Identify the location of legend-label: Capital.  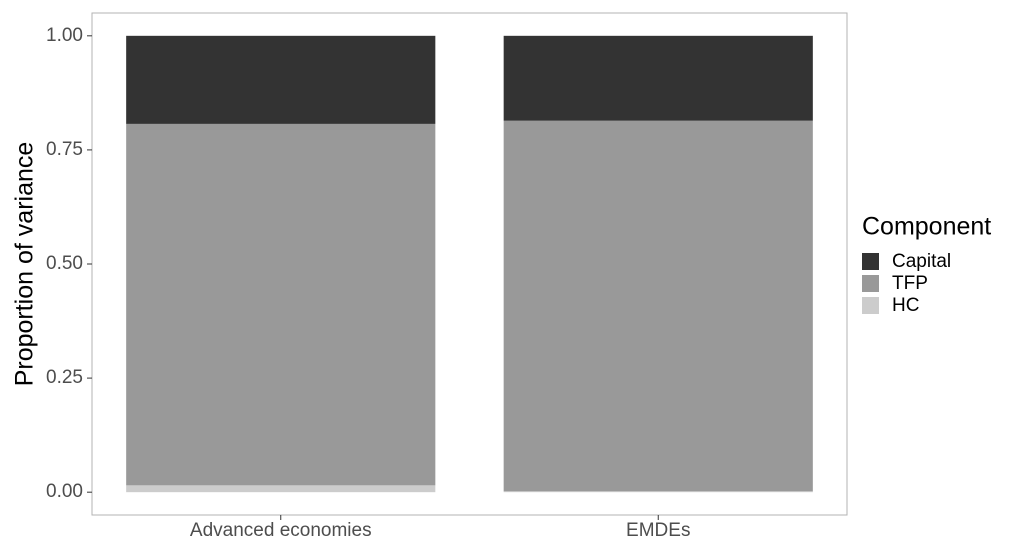
(921, 261).